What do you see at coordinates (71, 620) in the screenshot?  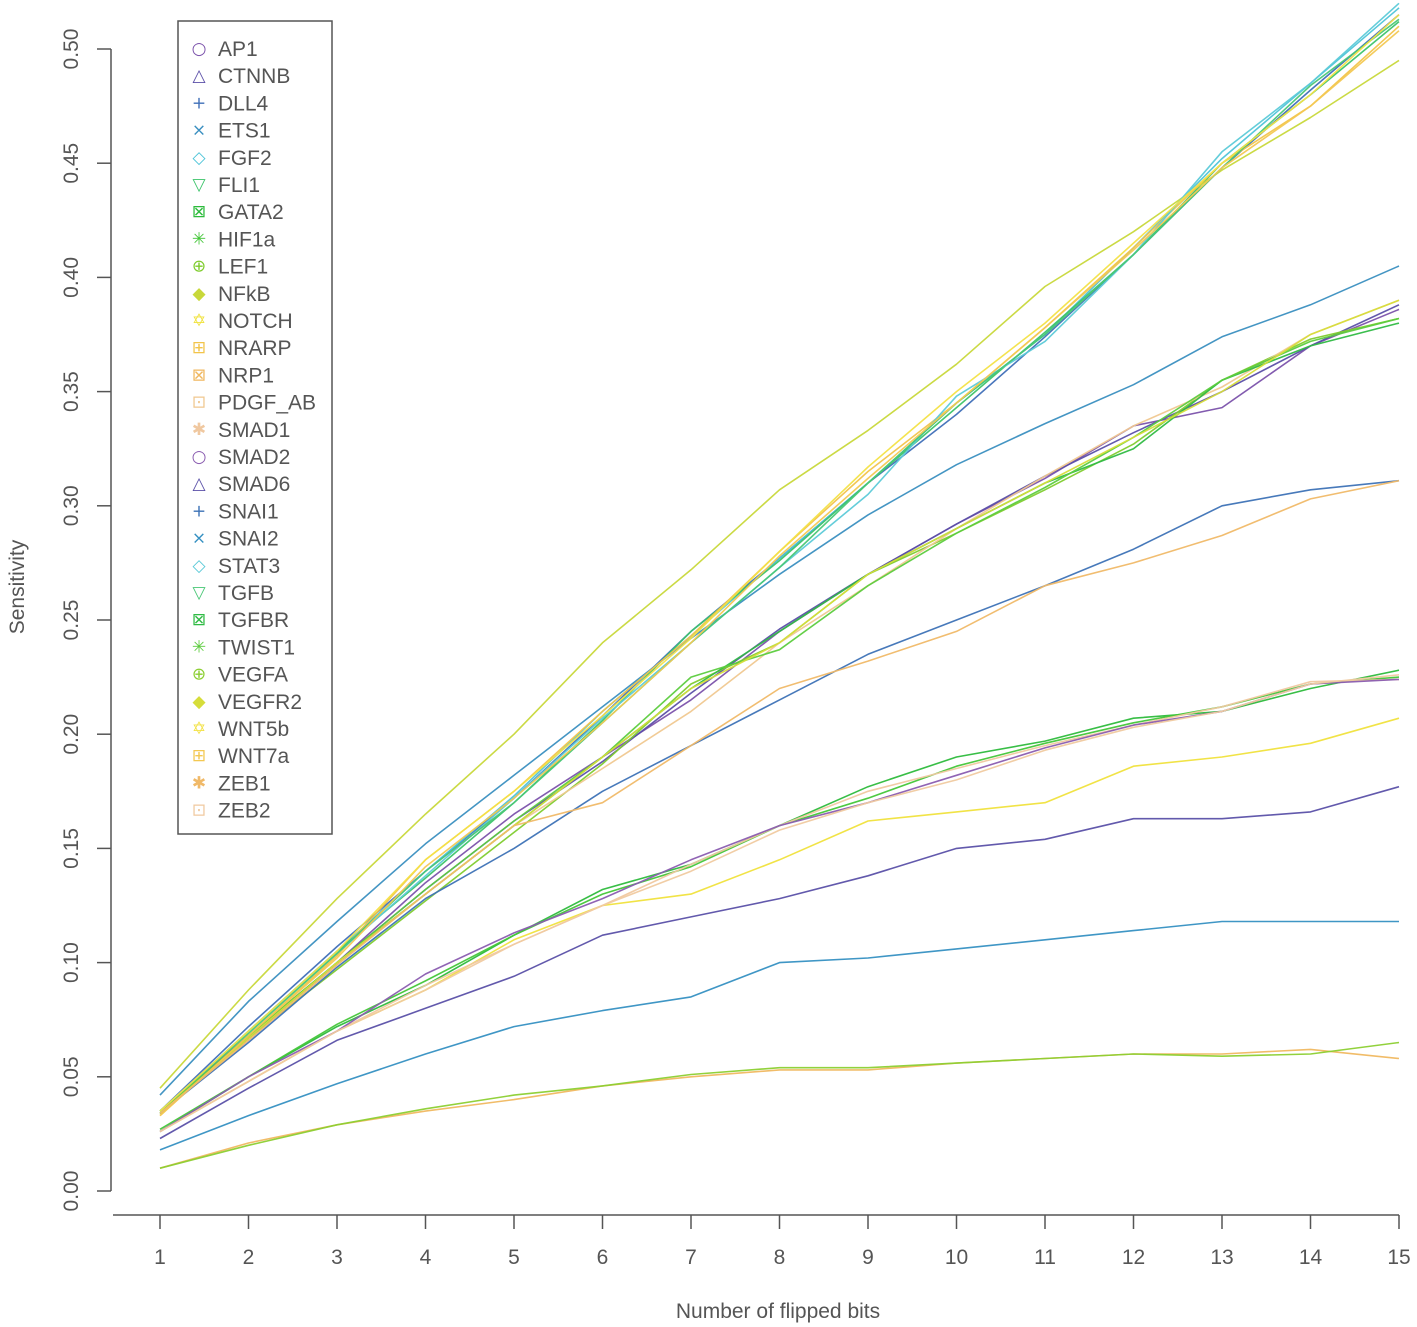 I see `y-tick-label: 0.25` at bounding box center [71, 620].